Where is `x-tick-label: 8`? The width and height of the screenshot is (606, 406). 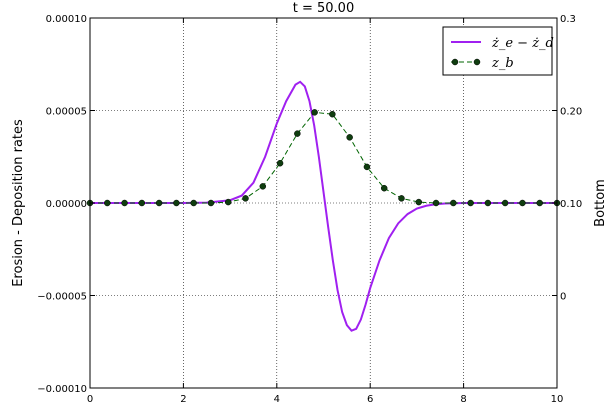 x-tick-label: 8 is located at coordinates (463, 399).